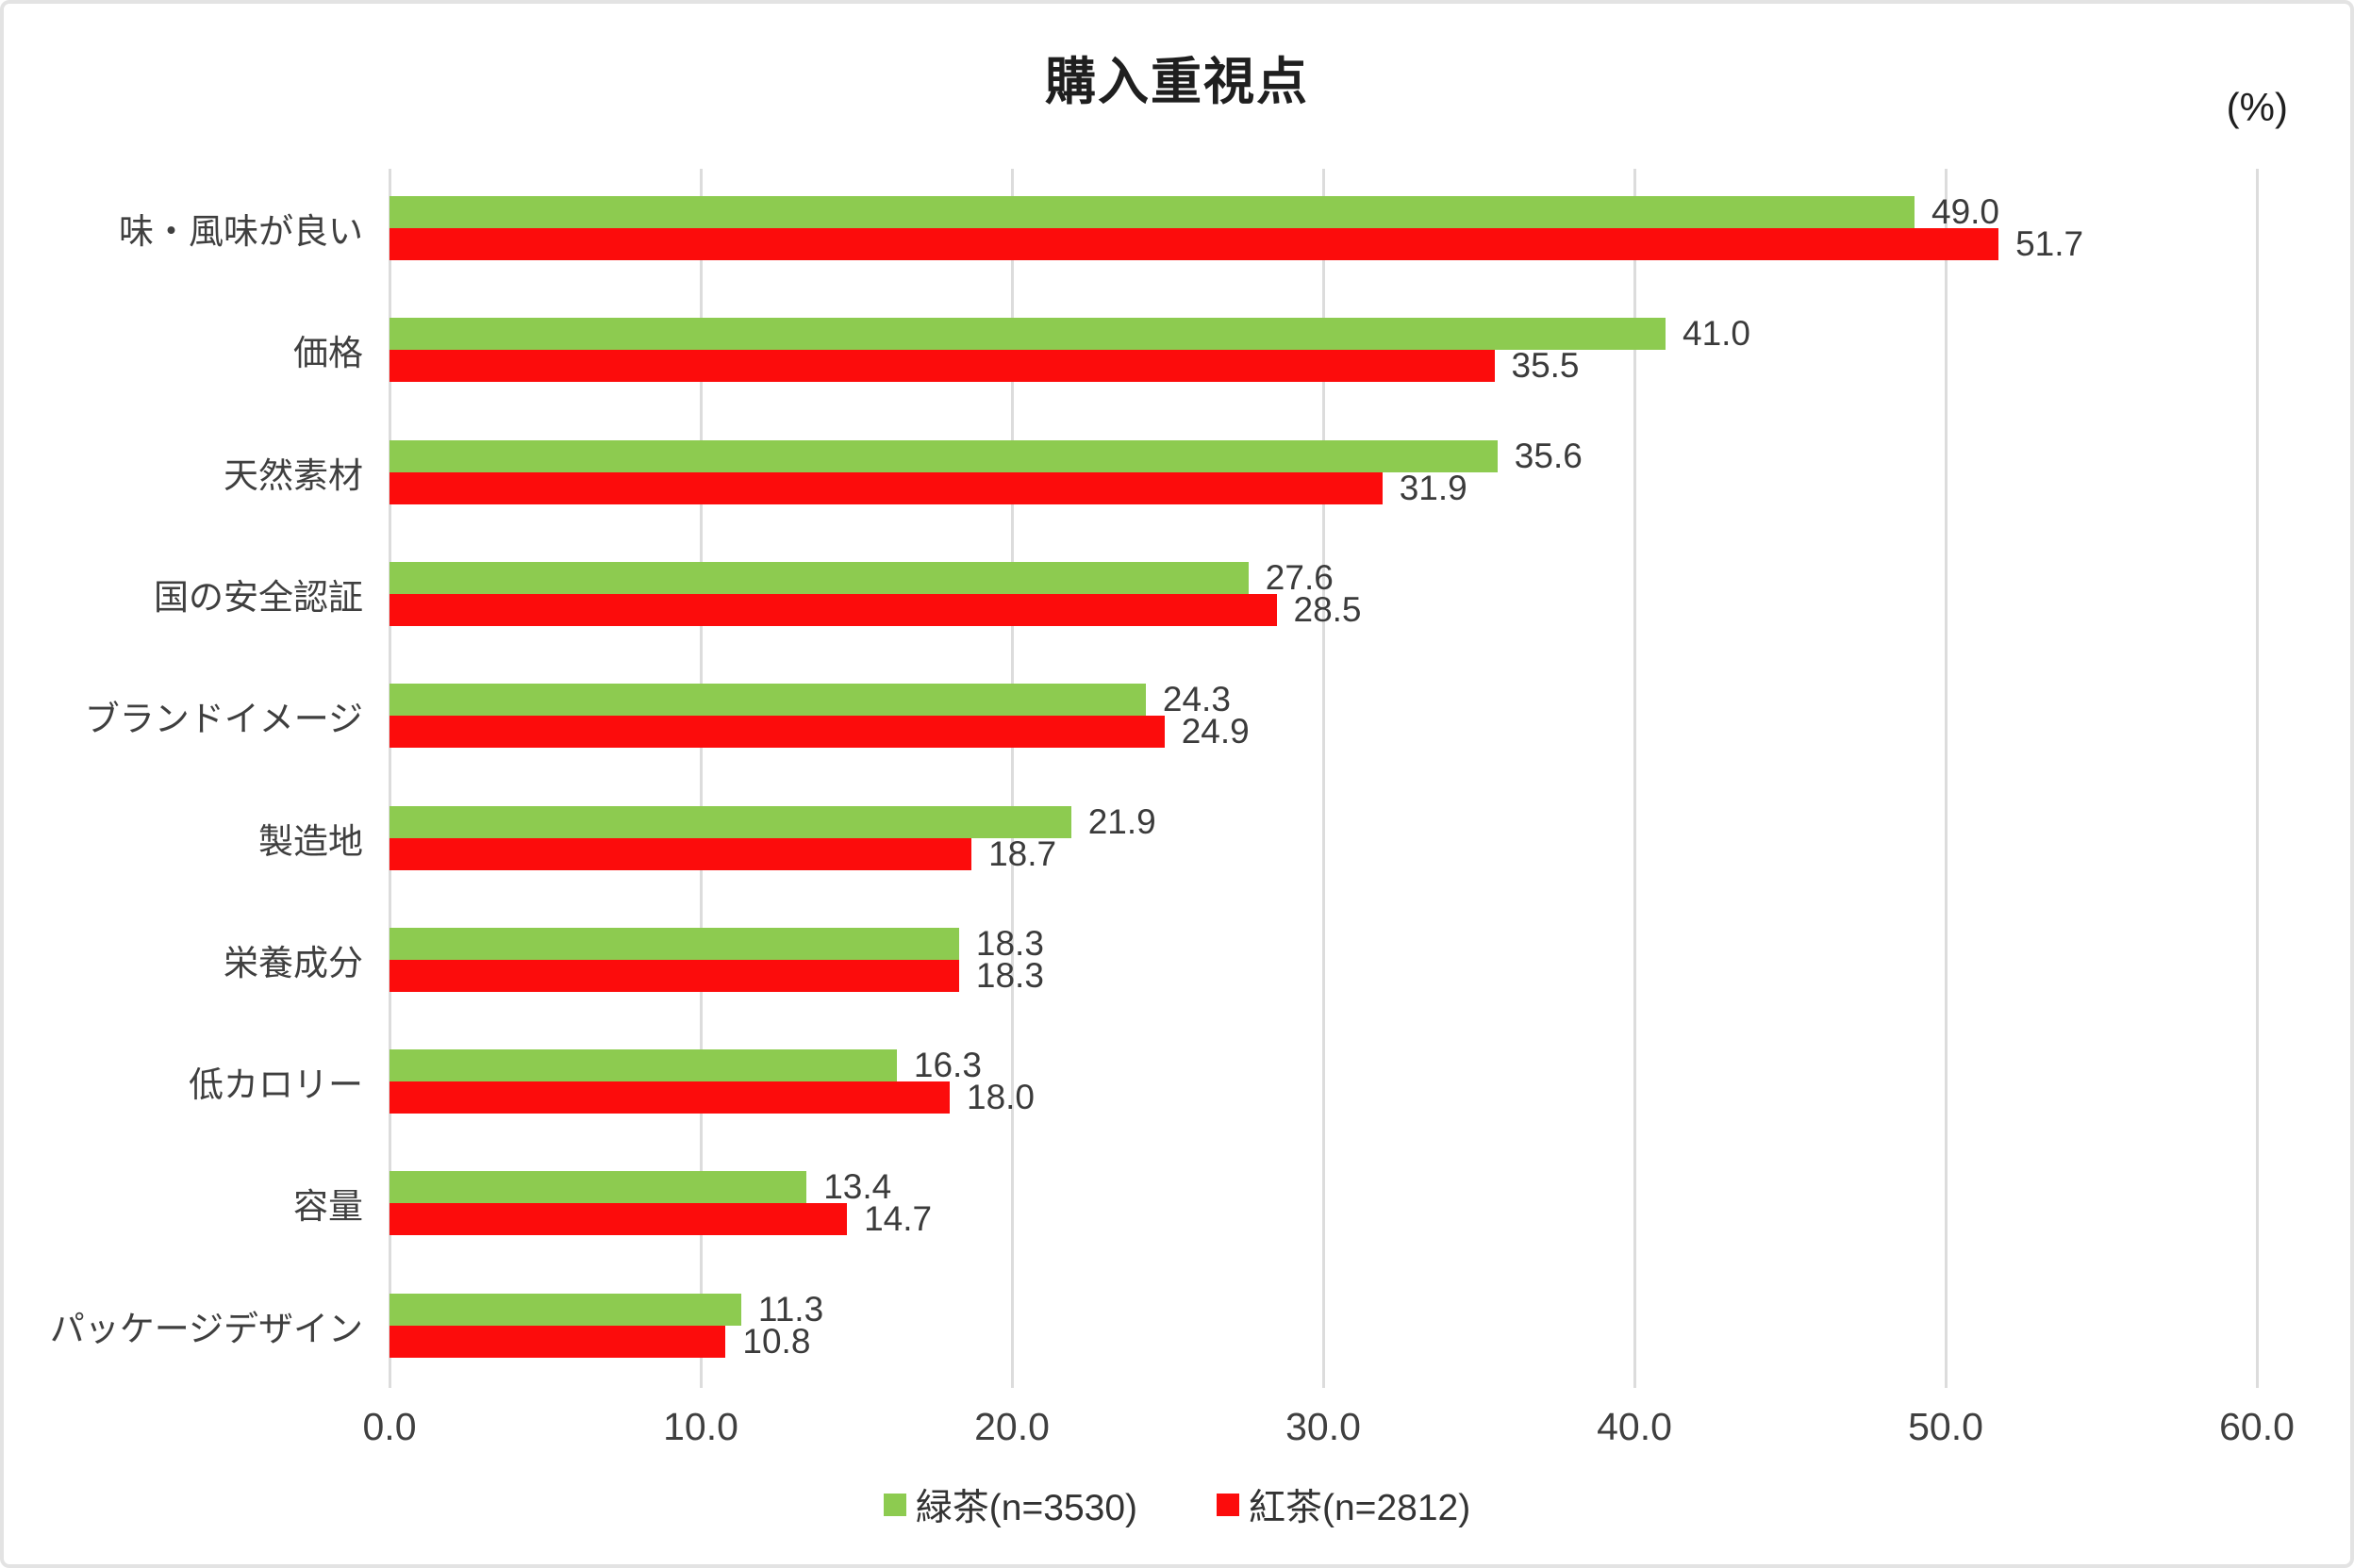  I want to click on black-tea-bar: 35.5, so click(985, 365).